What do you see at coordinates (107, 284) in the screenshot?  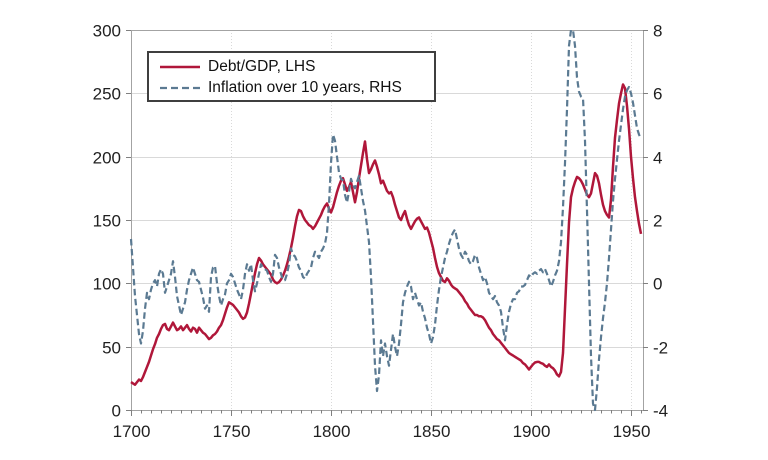 I see `y-axis-left-tick-label: 100` at bounding box center [107, 284].